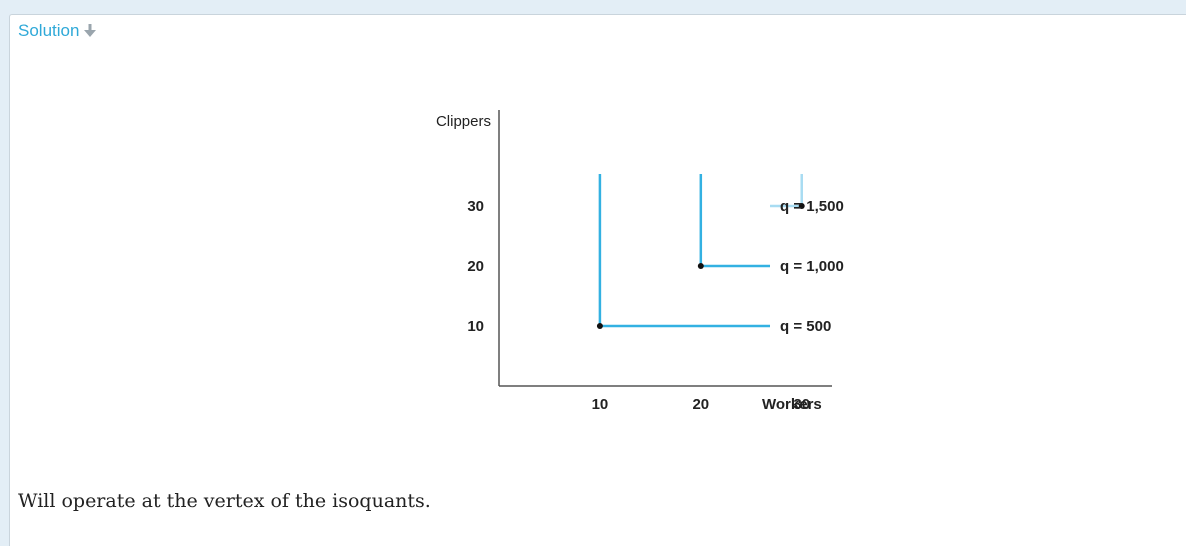 The height and width of the screenshot is (546, 1186). Describe the element at coordinates (805, 326) in the screenshot. I see `isoquant-label: q = 500` at that location.